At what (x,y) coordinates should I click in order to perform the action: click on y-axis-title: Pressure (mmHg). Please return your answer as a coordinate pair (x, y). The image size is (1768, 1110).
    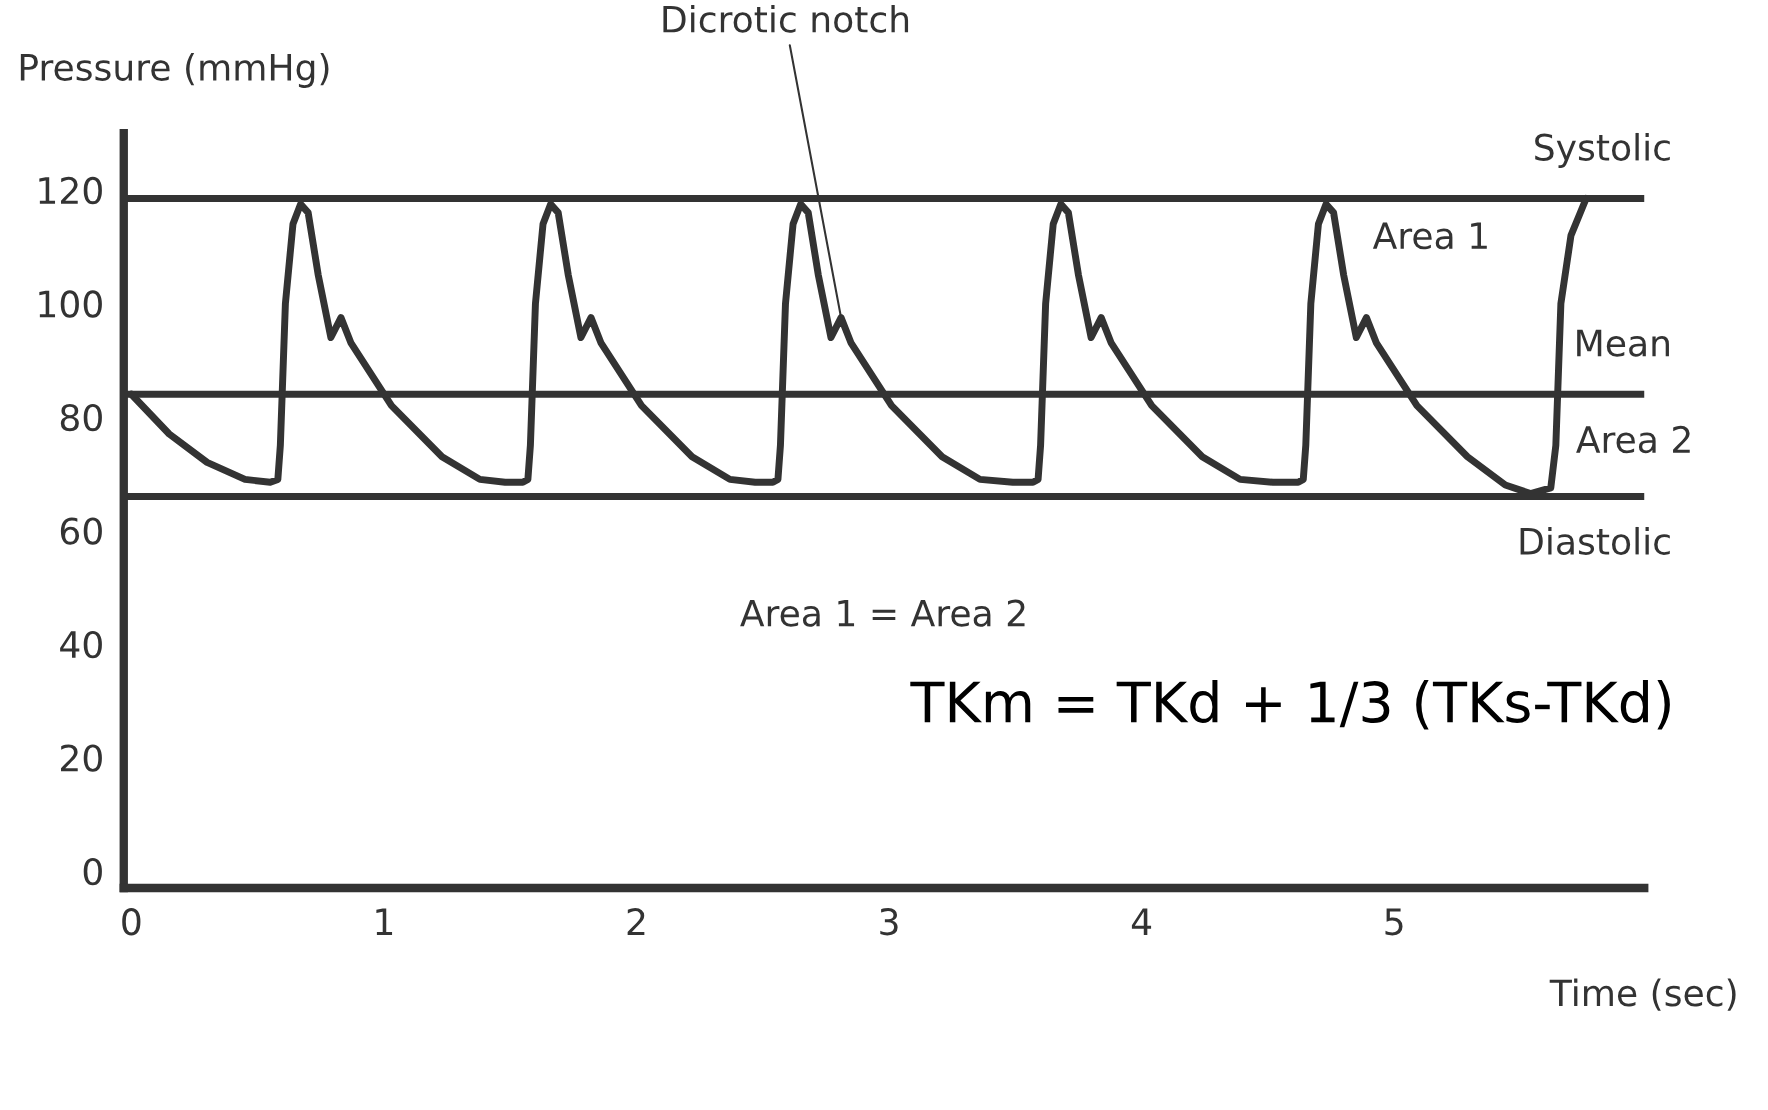
    Looking at the image, I should click on (174, 70).